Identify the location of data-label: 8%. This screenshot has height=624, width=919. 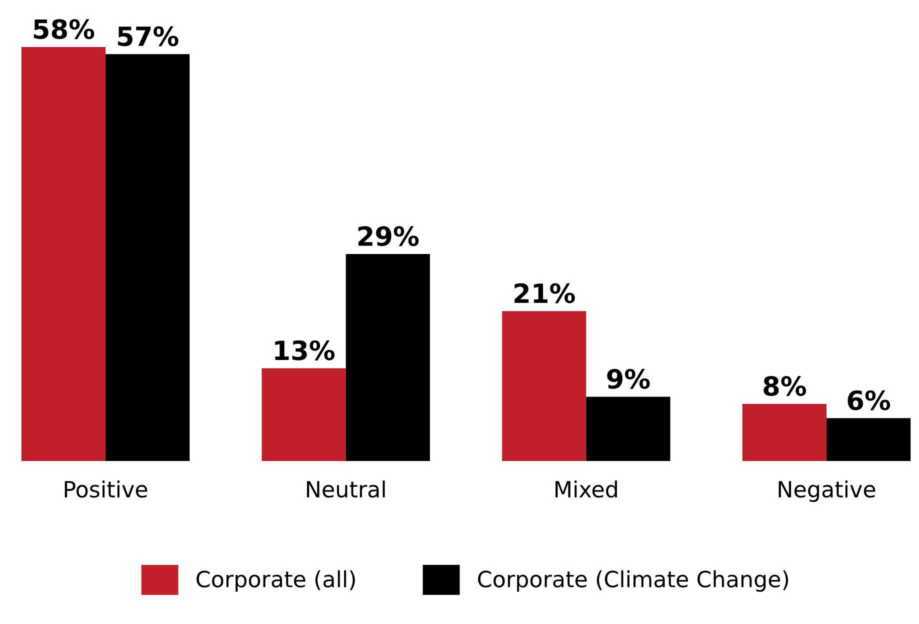
(785, 386).